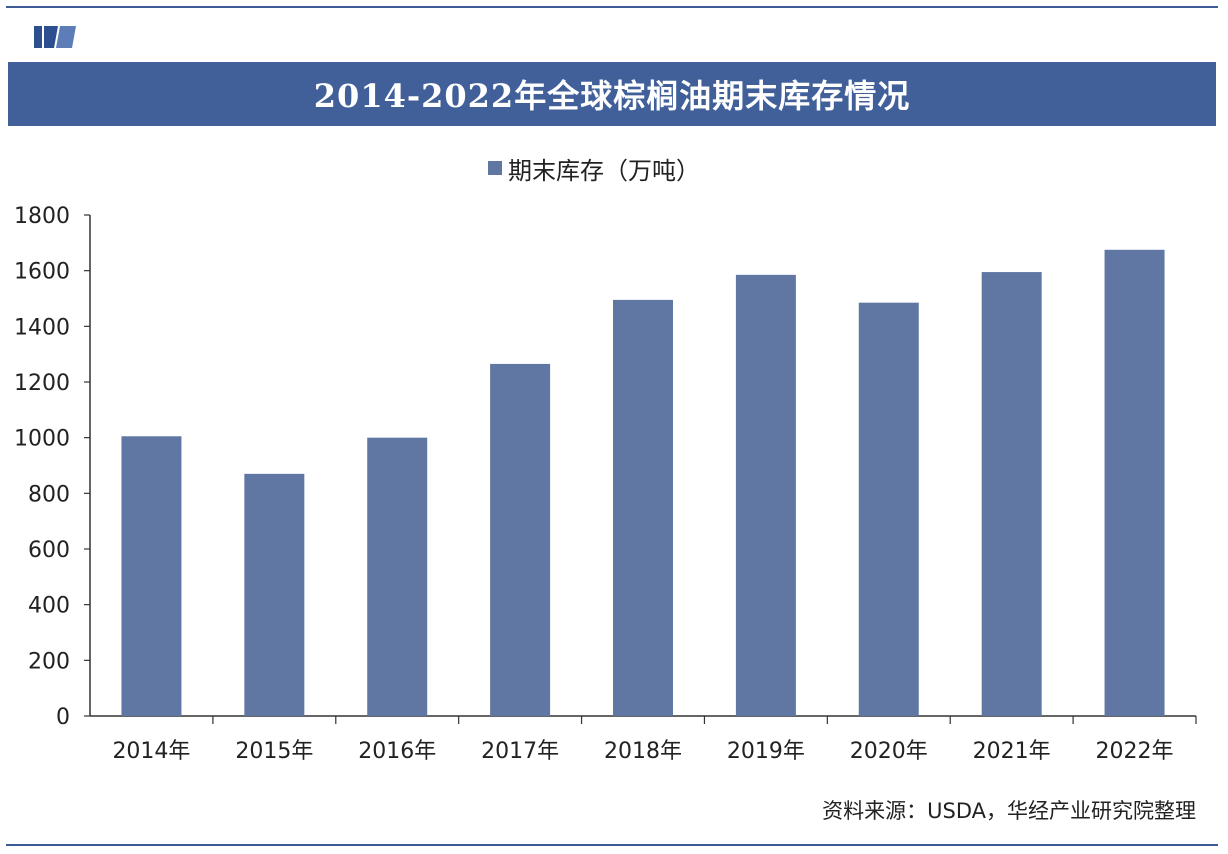 This screenshot has width=1228, height=854. Describe the element at coordinates (495, 168) in the screenshot. I see `legend-swatch` at that location.